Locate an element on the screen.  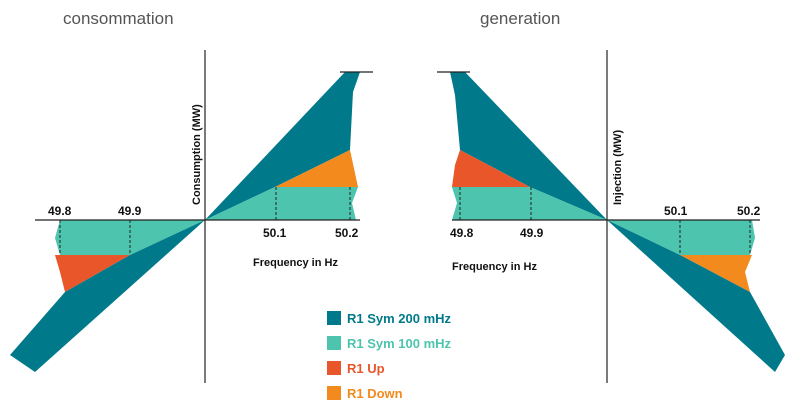
legend-label: R1 Sym 100 mHz is located at coordinates (399, 343).